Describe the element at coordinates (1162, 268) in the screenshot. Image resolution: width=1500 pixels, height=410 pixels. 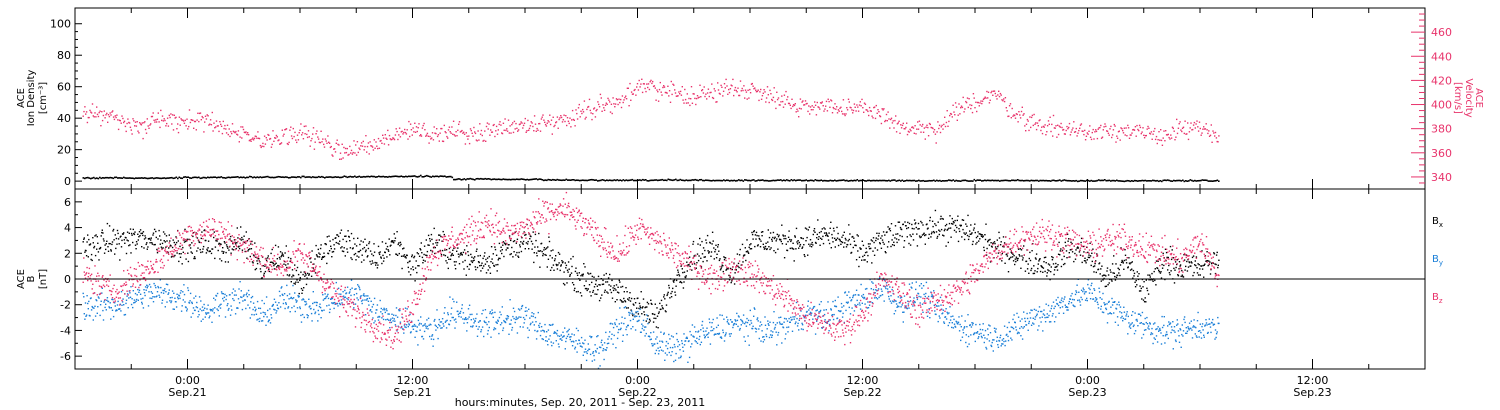
I see `bx-point-1919` at that location.